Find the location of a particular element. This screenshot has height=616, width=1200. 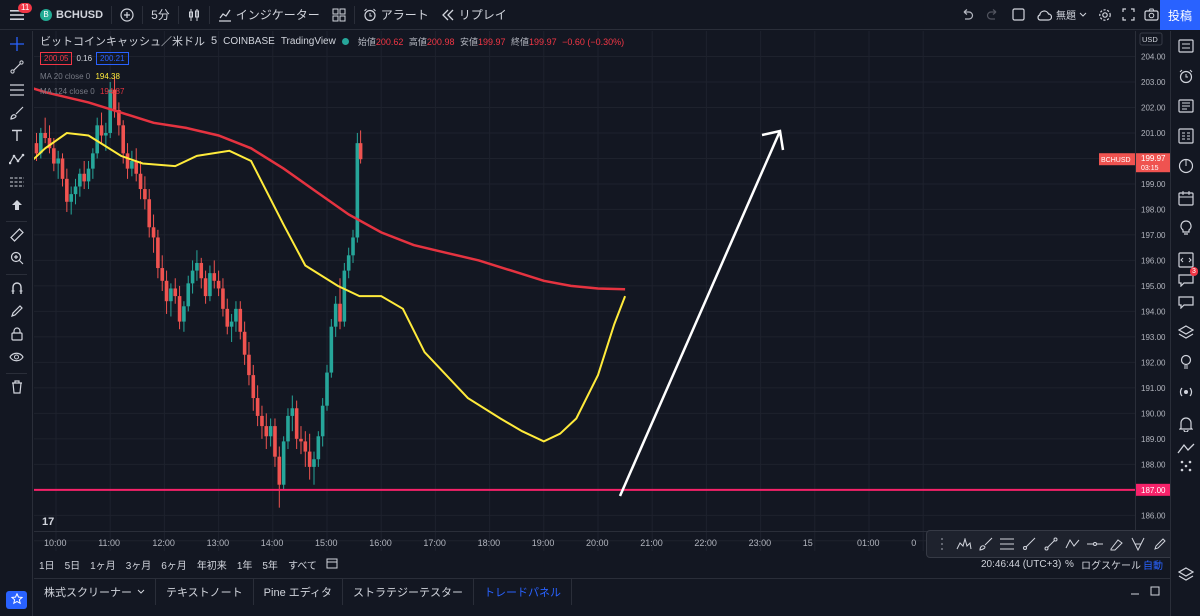

chart-type-button is located at coordinates (194, 15).